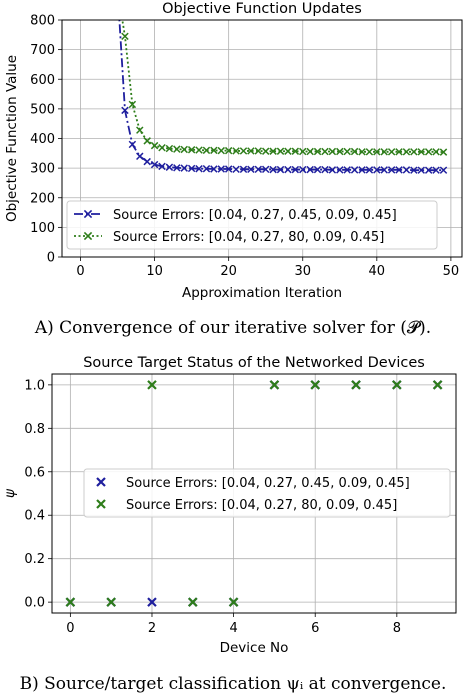 The image size is (466, 694). Describe the element at coordinates (34, 516) in the screenshot. I see `y-tick-label: 0.4` at that location.